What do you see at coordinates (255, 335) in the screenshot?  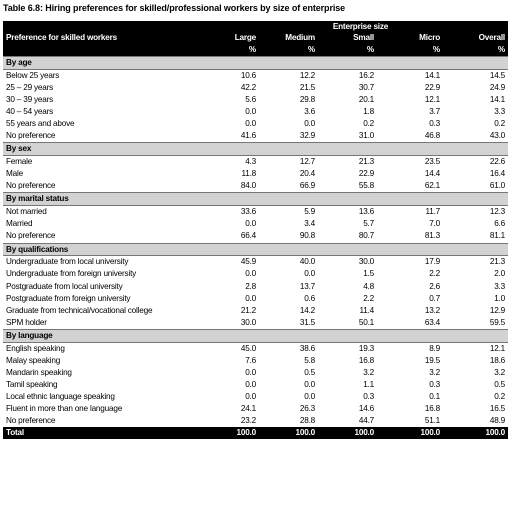 I see `section-title: By language` at bounding box center [255, 335].